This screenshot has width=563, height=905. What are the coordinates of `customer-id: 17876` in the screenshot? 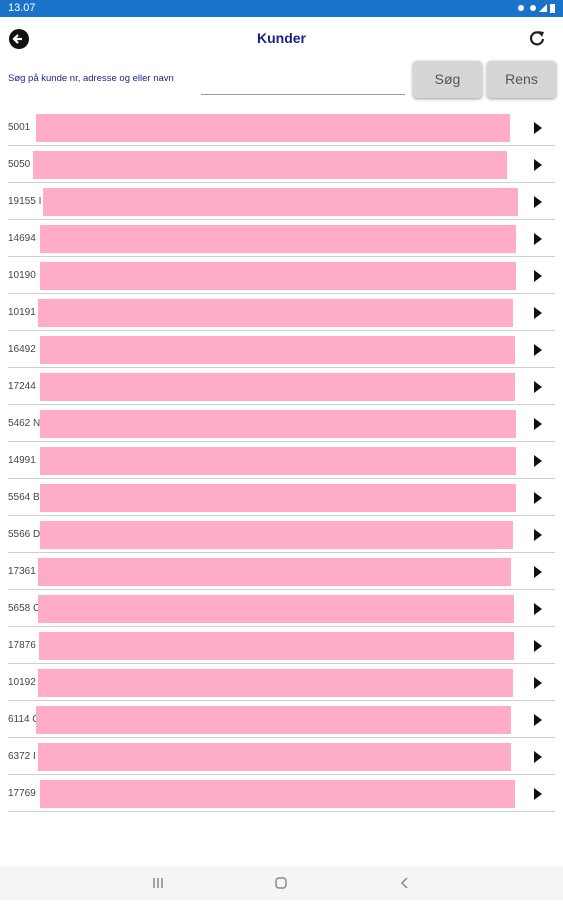 It's located at (22, 645).